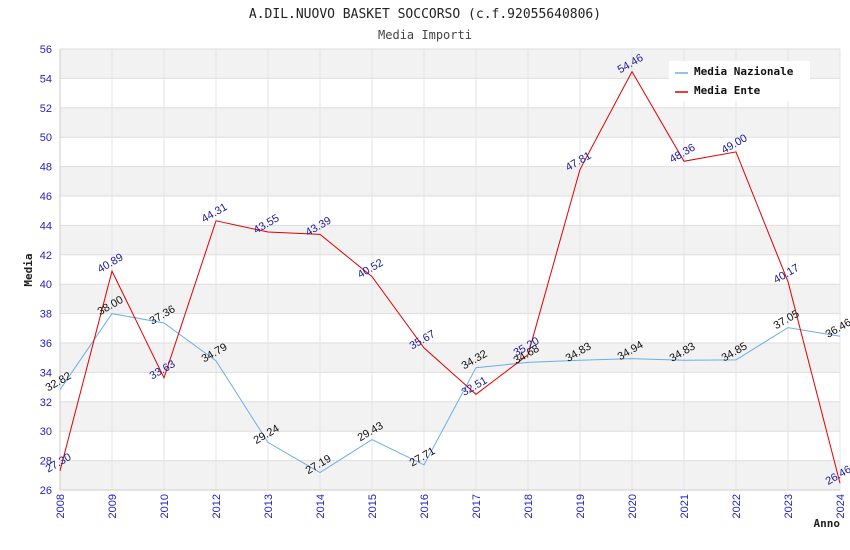 The image size is (850, 550). I want to click on legend-label-media-nazionale: Media Nazionale, so click(744, 71).